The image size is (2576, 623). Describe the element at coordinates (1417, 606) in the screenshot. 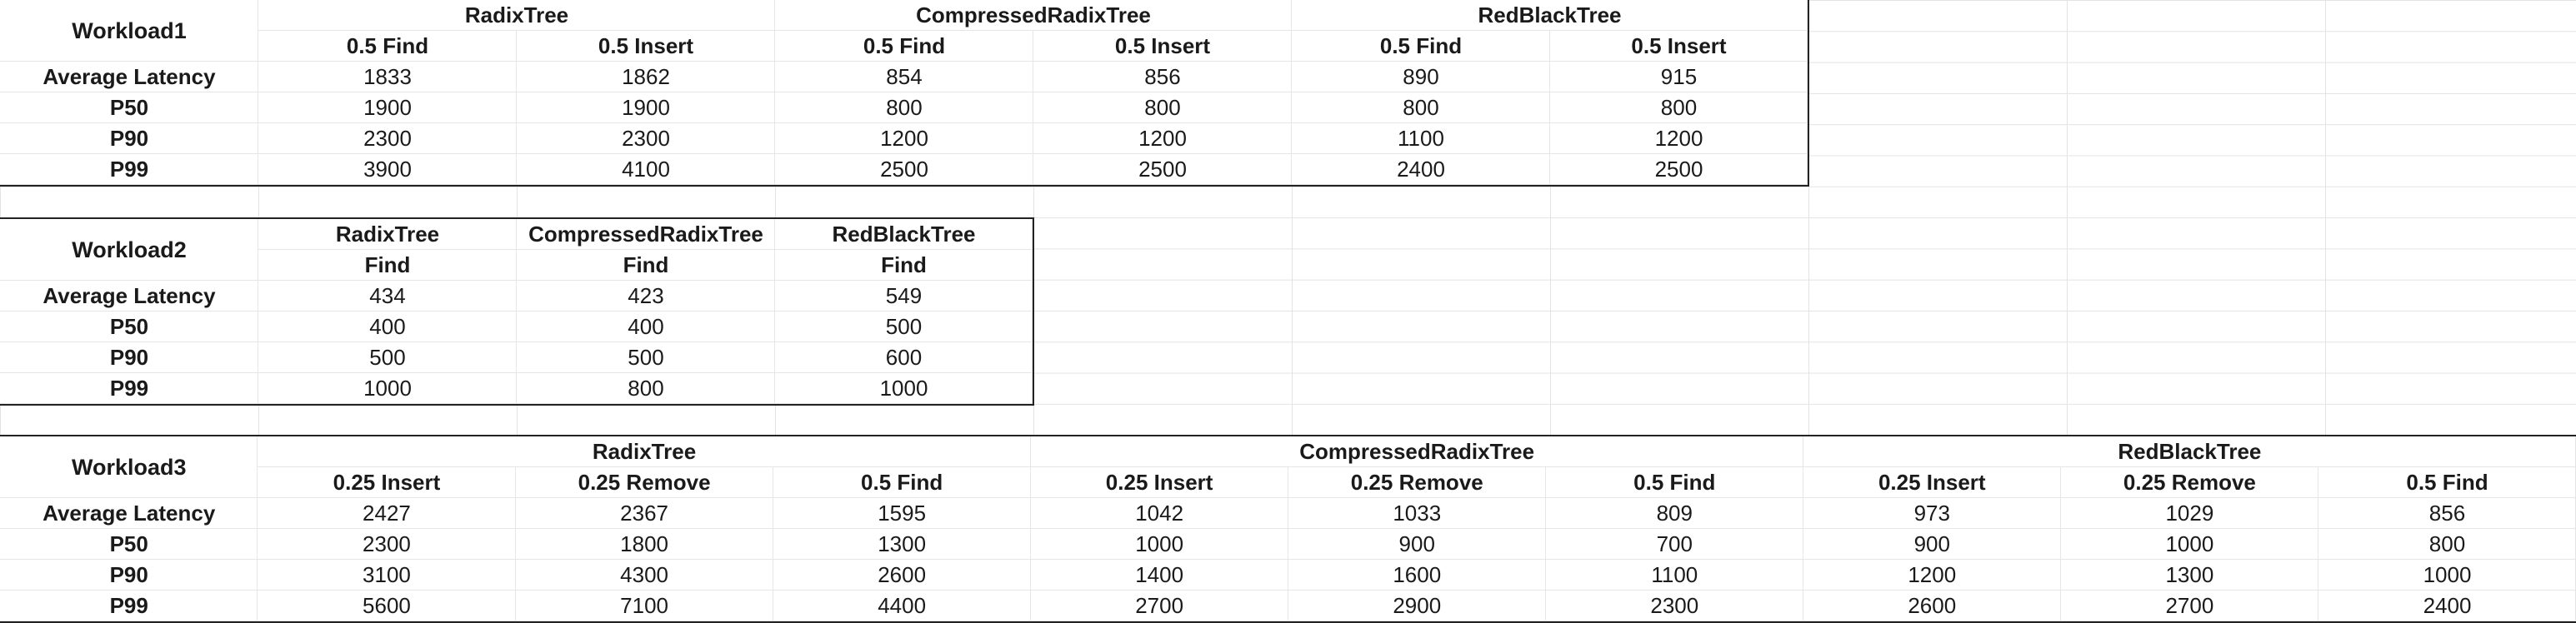

I see `data-cell: 2900` at that location.